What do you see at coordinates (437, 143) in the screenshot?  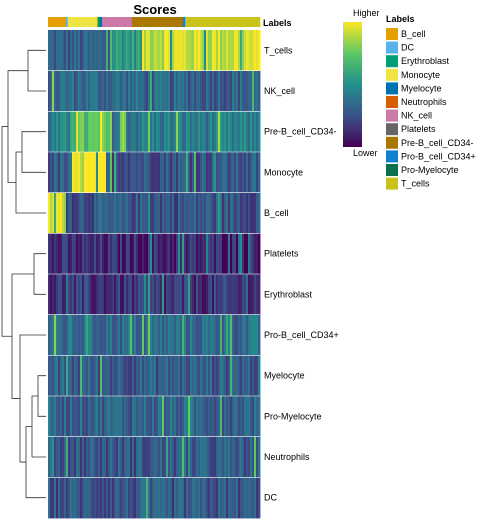 I see `legend-label: Pre-B_cell_CD34-` at bounding box center [437, 143].